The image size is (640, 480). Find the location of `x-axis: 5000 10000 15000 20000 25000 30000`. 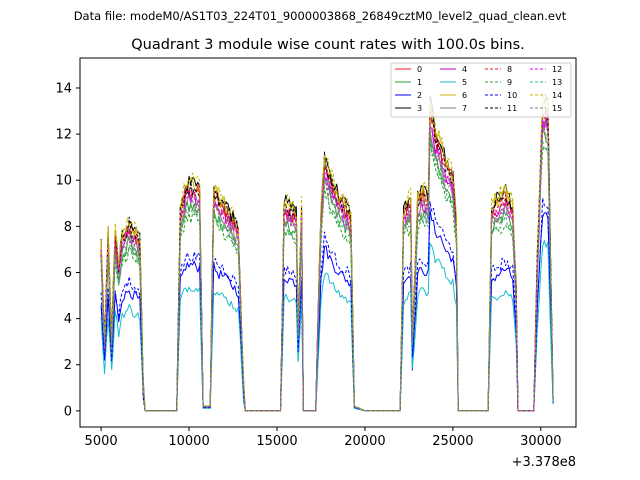

x-axis: 5000 10000 15000 20000 25000 30000 is located at coordinates (323, 438).